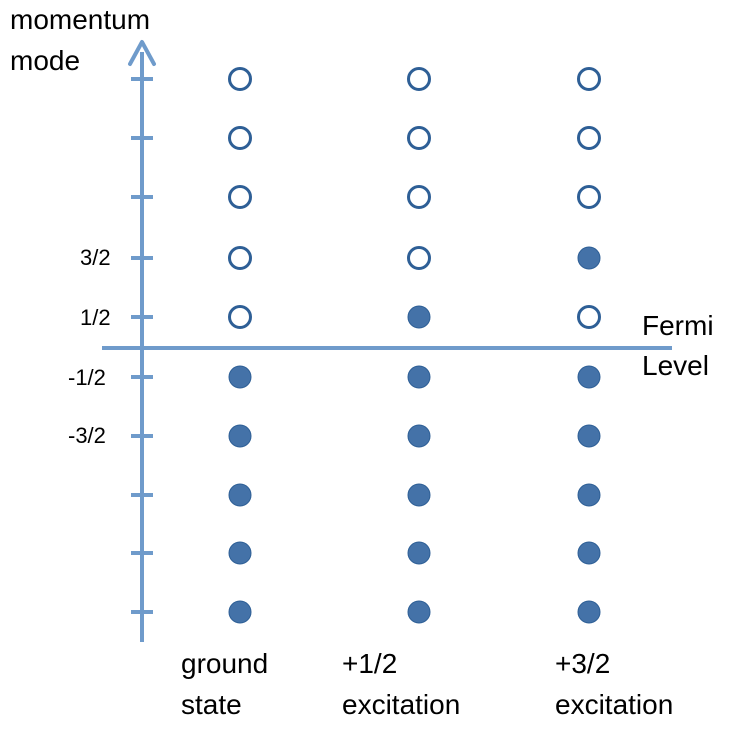 The image size is (738, 731). Describe the element at coordinates (583, 663) in the screenshot. I see `column-label-three-half-line1: +3/2` at that location.